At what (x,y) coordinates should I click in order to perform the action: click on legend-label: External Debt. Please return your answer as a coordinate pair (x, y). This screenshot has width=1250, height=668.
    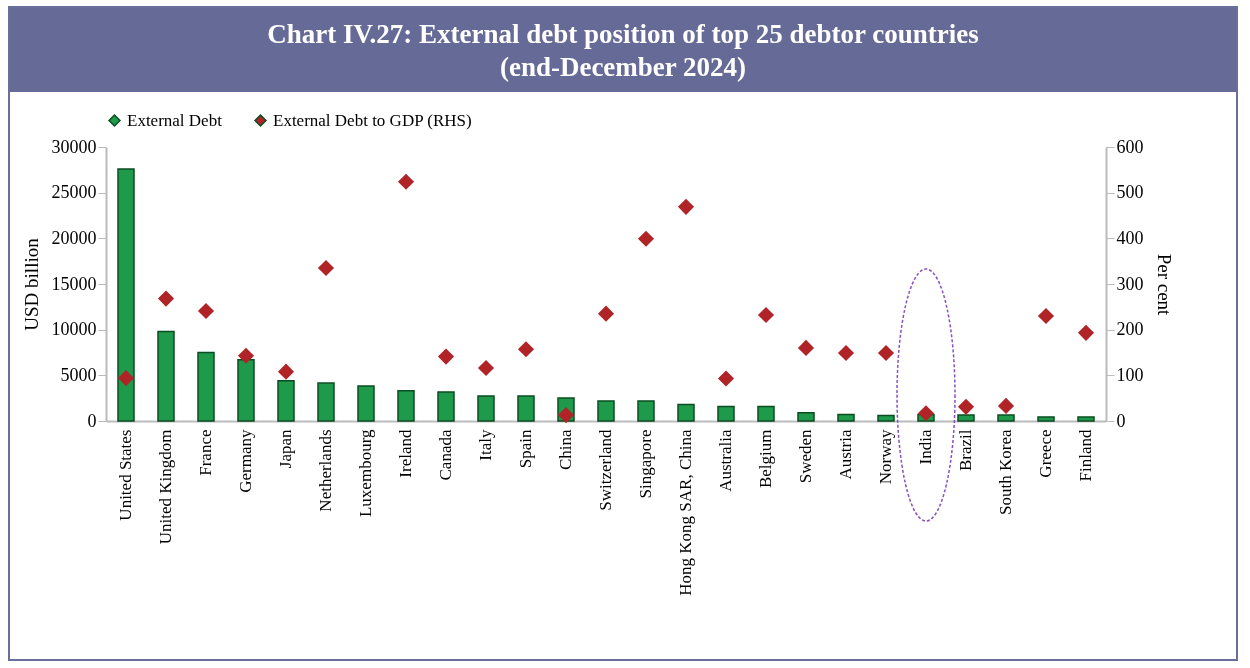
    Looking at the image, I should click on (175, 120).